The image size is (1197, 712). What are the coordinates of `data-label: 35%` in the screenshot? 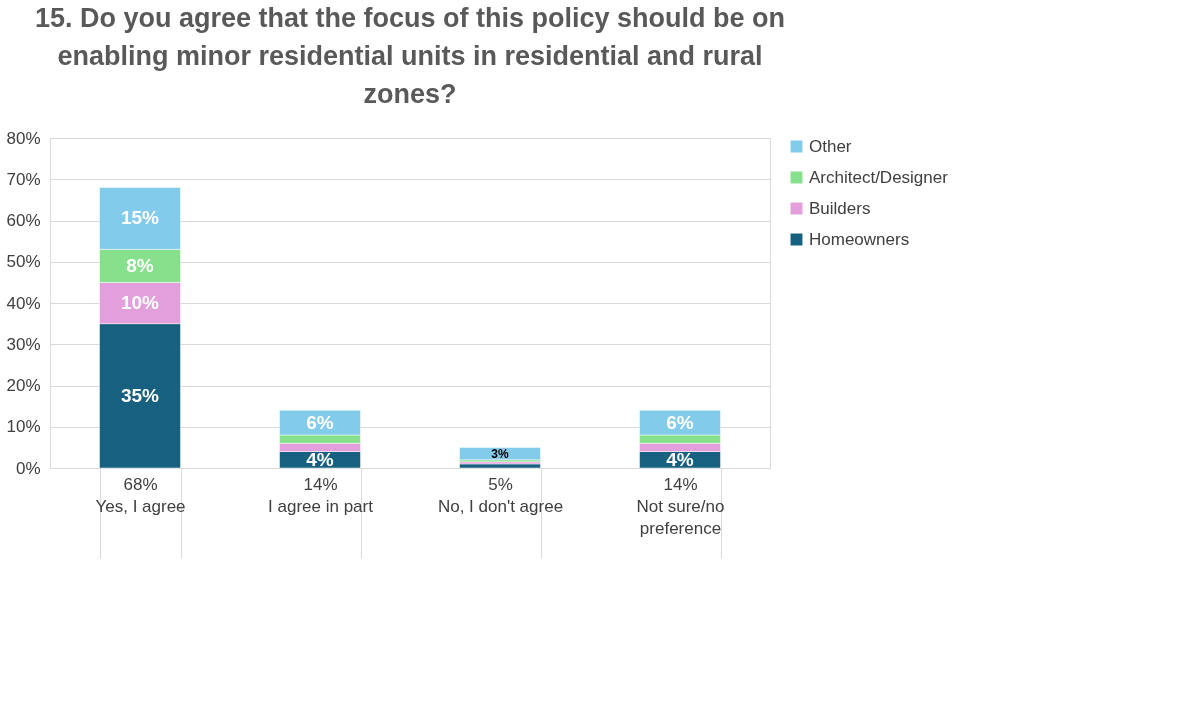 It's located at (140, 395).